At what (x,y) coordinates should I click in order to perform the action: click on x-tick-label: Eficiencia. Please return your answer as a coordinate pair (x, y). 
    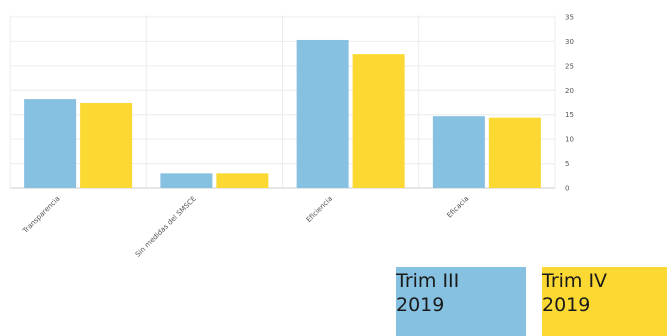
    Looking at the image, I should click on (319, 209).